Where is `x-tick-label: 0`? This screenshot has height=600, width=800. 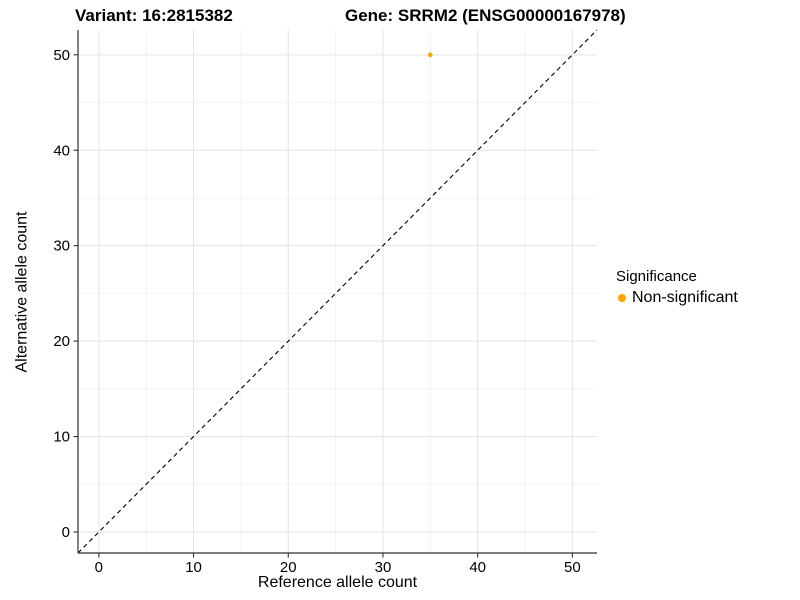
x-tick-label: 0 is located at coordinates (99, 567).